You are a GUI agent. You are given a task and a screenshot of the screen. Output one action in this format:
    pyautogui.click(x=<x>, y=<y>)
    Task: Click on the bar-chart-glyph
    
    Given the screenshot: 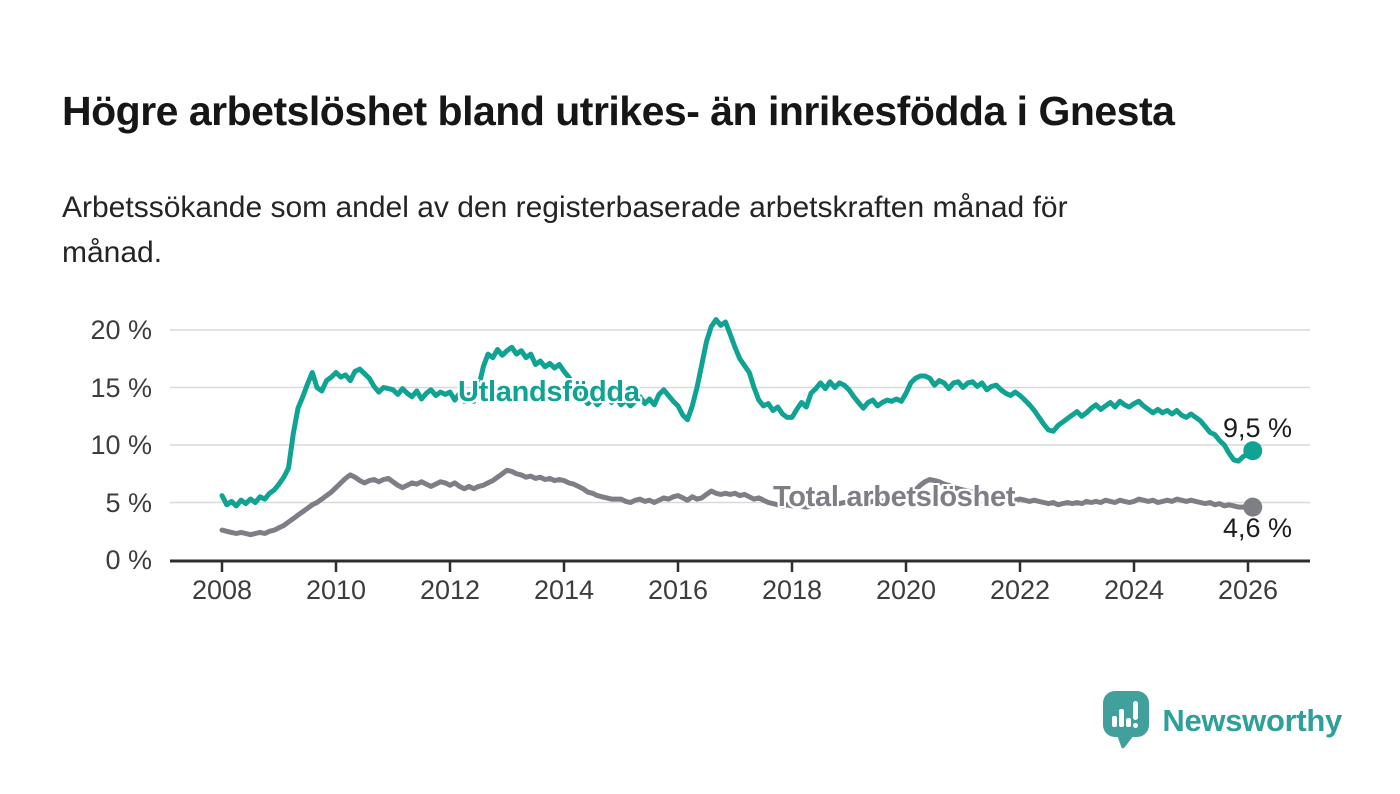 What is the action you would take?
    pyautogui.click(x=1125, y=714)
    